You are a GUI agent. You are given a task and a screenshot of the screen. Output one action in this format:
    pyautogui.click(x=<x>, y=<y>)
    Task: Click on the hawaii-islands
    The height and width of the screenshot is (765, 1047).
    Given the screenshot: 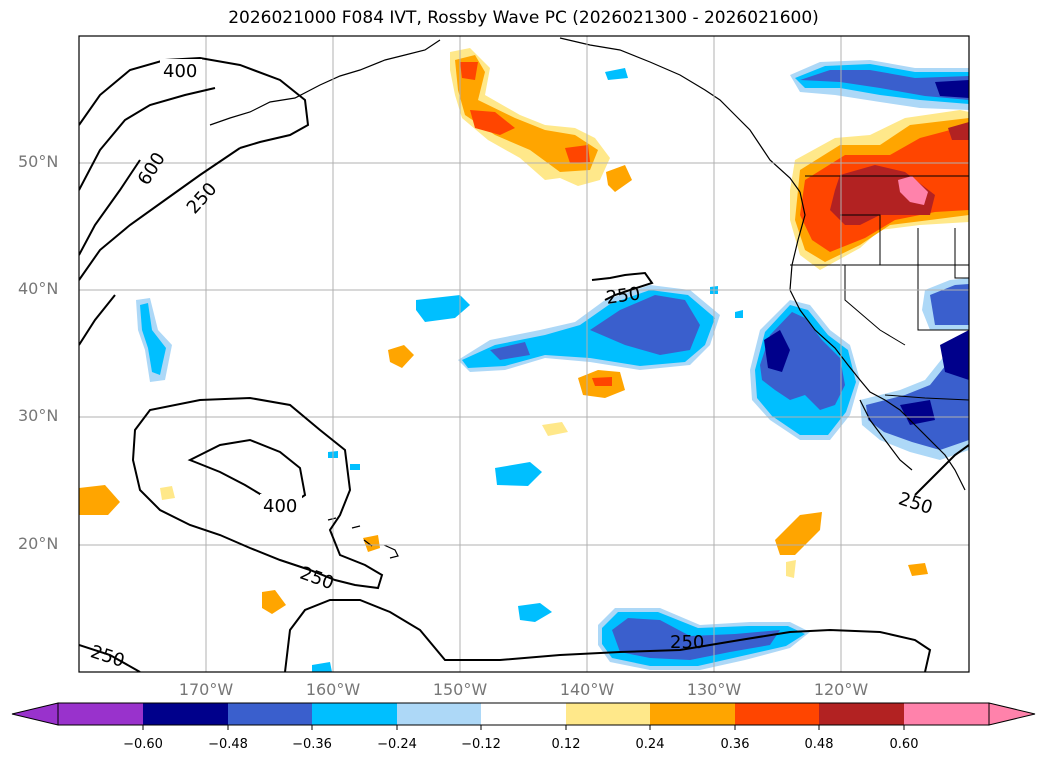 What is the action you would take?
    pyautogui.click(x=363, y=538)
    